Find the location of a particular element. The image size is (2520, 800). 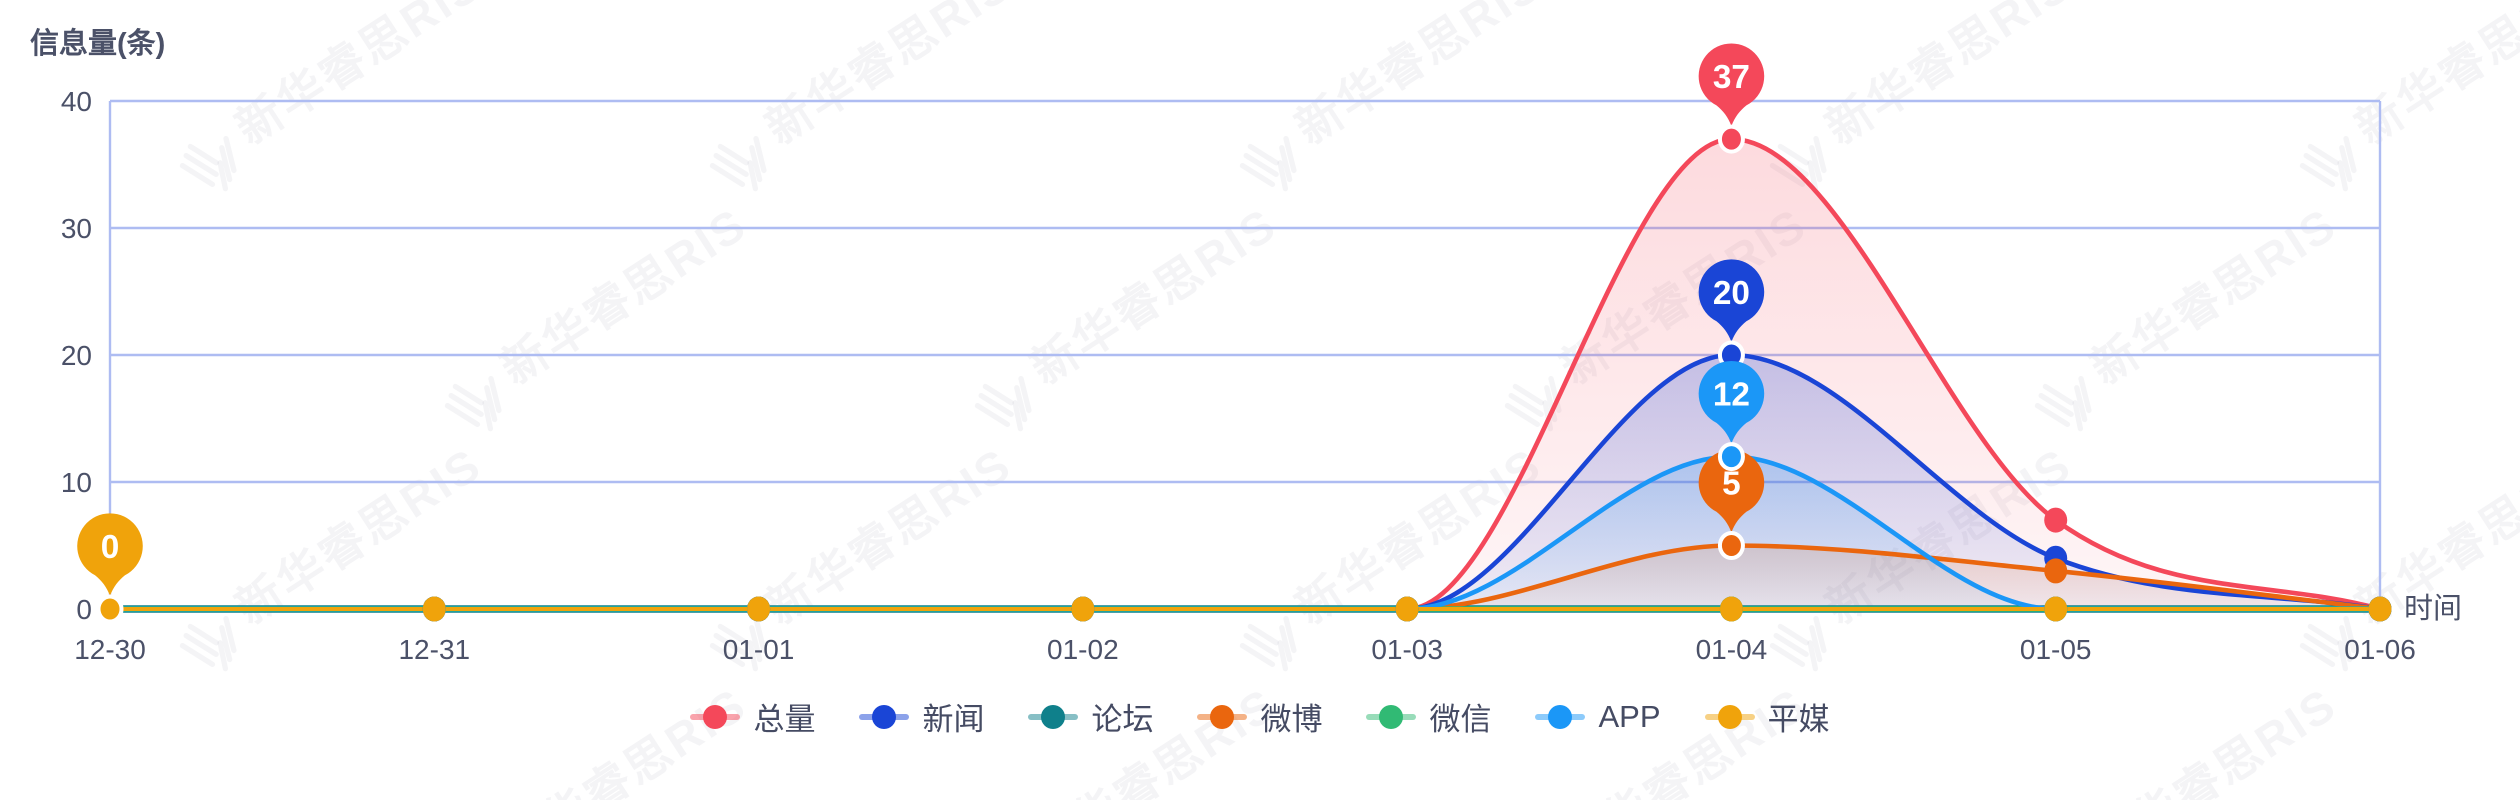

data-point-平媒-01-03 is located at coordinates (1407, 609).